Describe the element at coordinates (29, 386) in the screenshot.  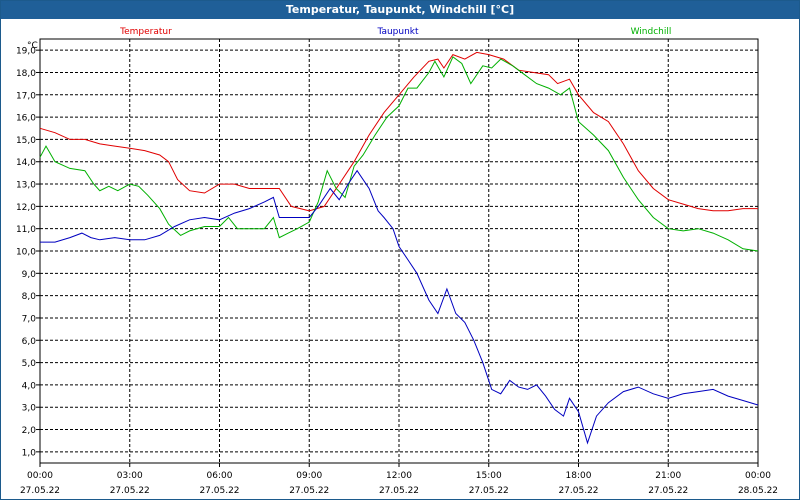
I see `y-tick-label: 4,0` at that location.